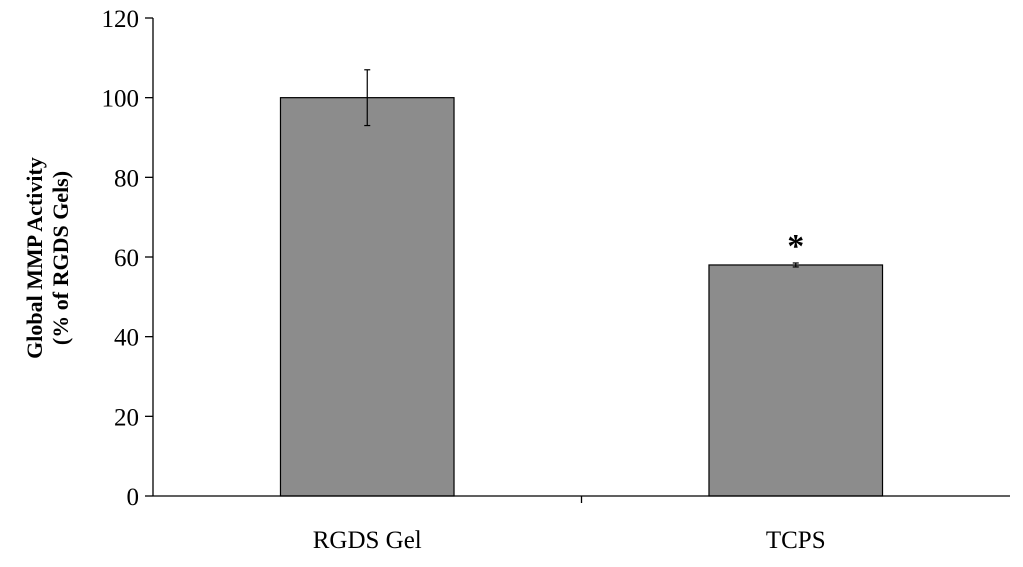 The width and height of the screenshot is (1023, 567). Describe the element at coordinates (60, 258) in the screenshot. I see `y-axis-title-line-2: (% of RGDS Gels)` at that location.